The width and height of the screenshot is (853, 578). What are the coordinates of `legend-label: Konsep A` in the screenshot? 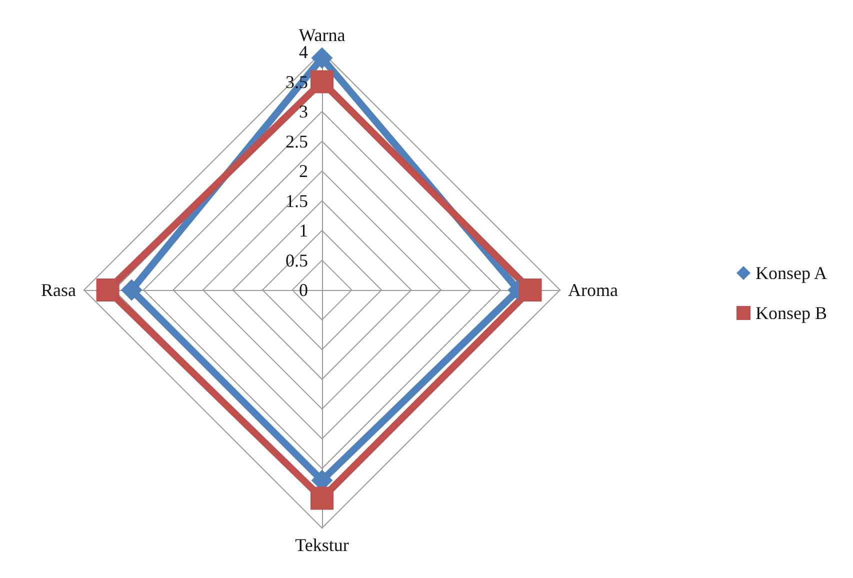 It's located at (792, 273).